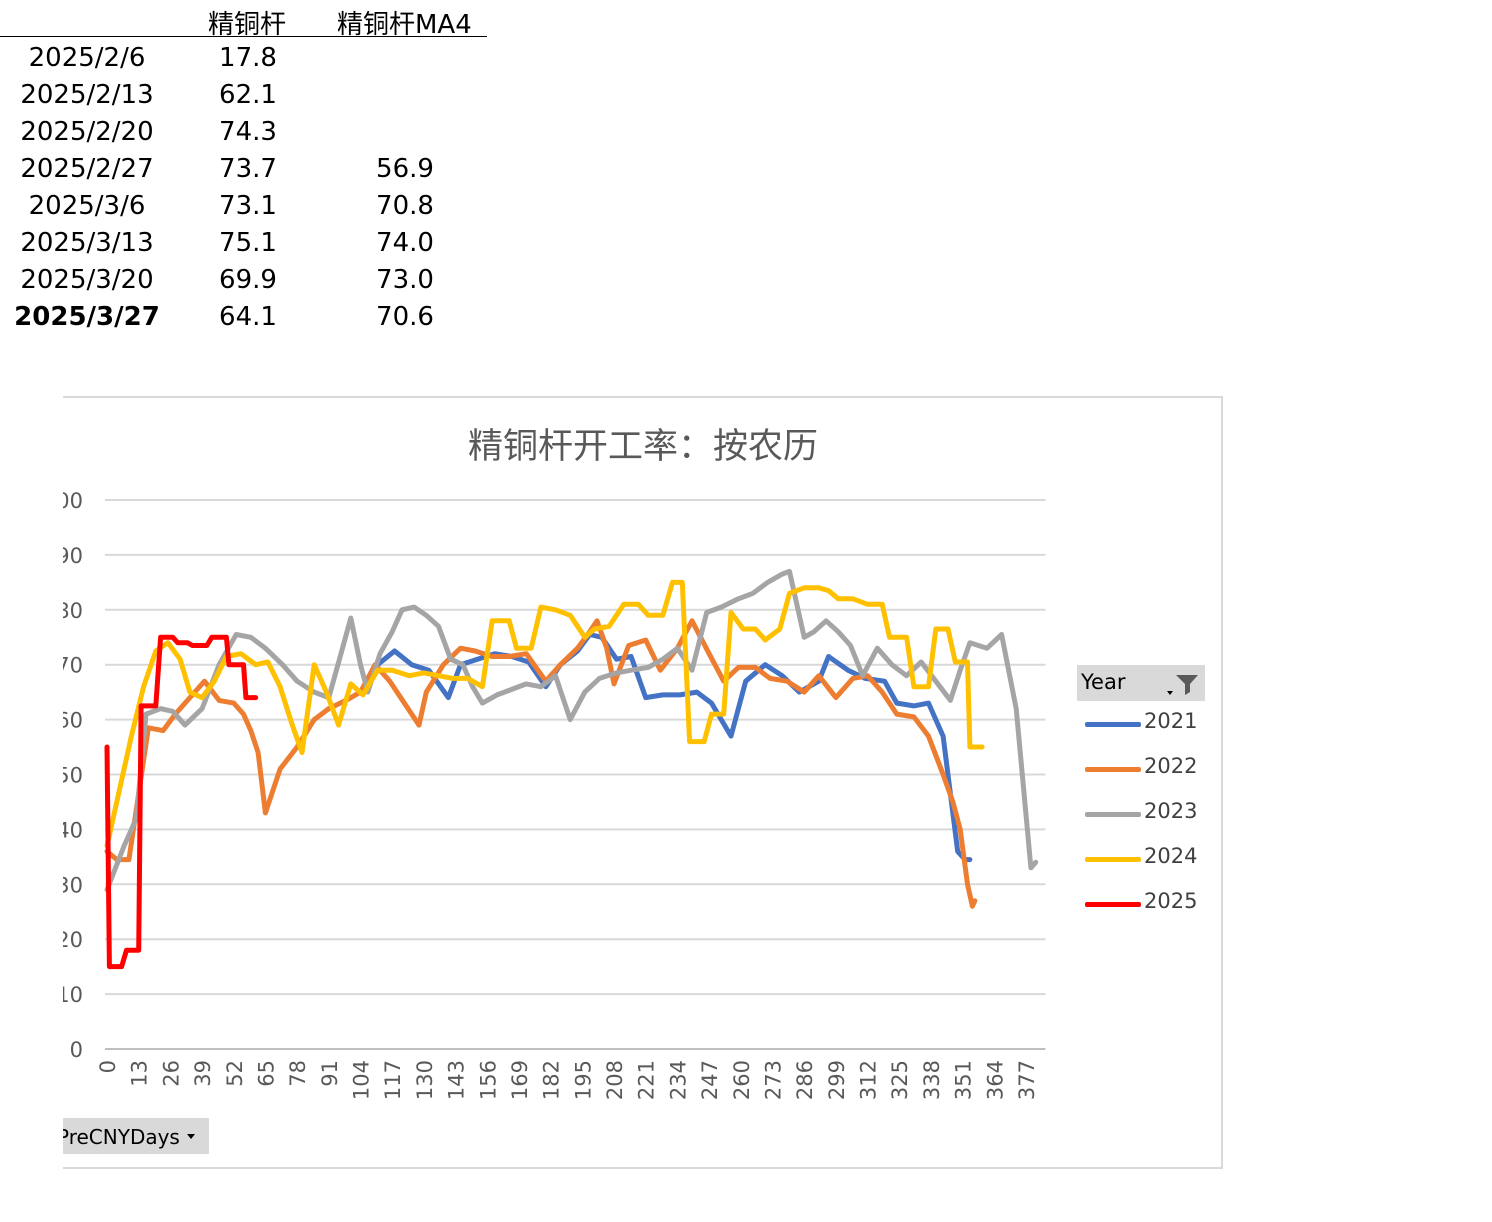 The image size is (1492, 1222). Describe the element at coordinates (248, 280) in the screenshot. I see `row-value: 69.9` at that location.